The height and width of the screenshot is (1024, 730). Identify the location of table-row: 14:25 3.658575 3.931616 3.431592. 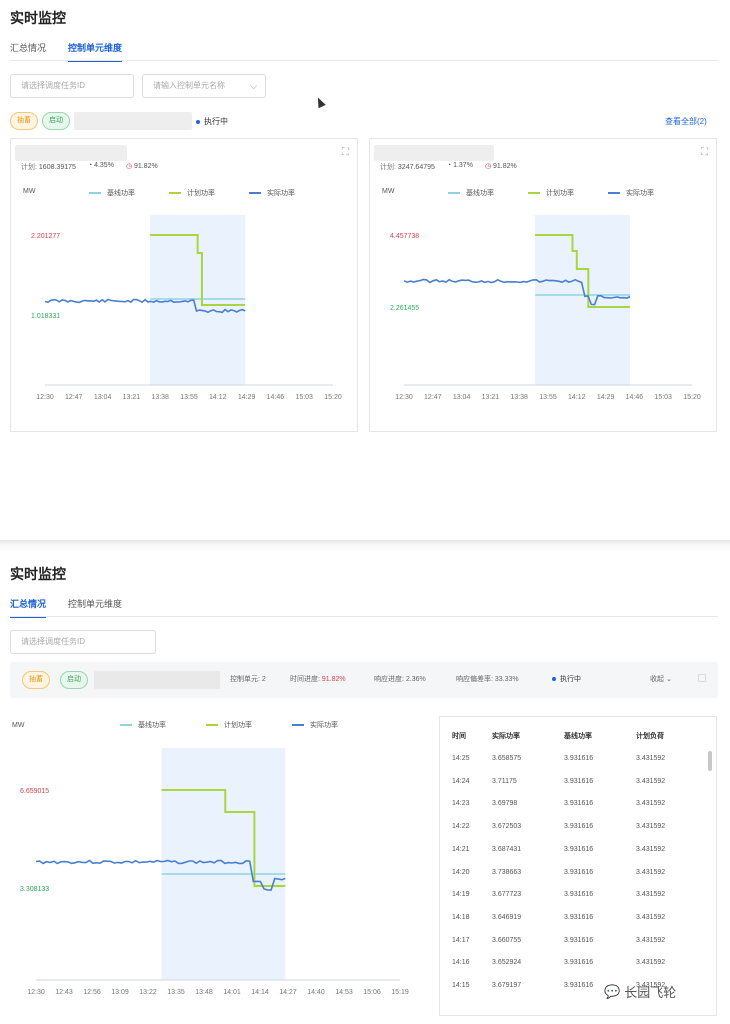
(580, 758).